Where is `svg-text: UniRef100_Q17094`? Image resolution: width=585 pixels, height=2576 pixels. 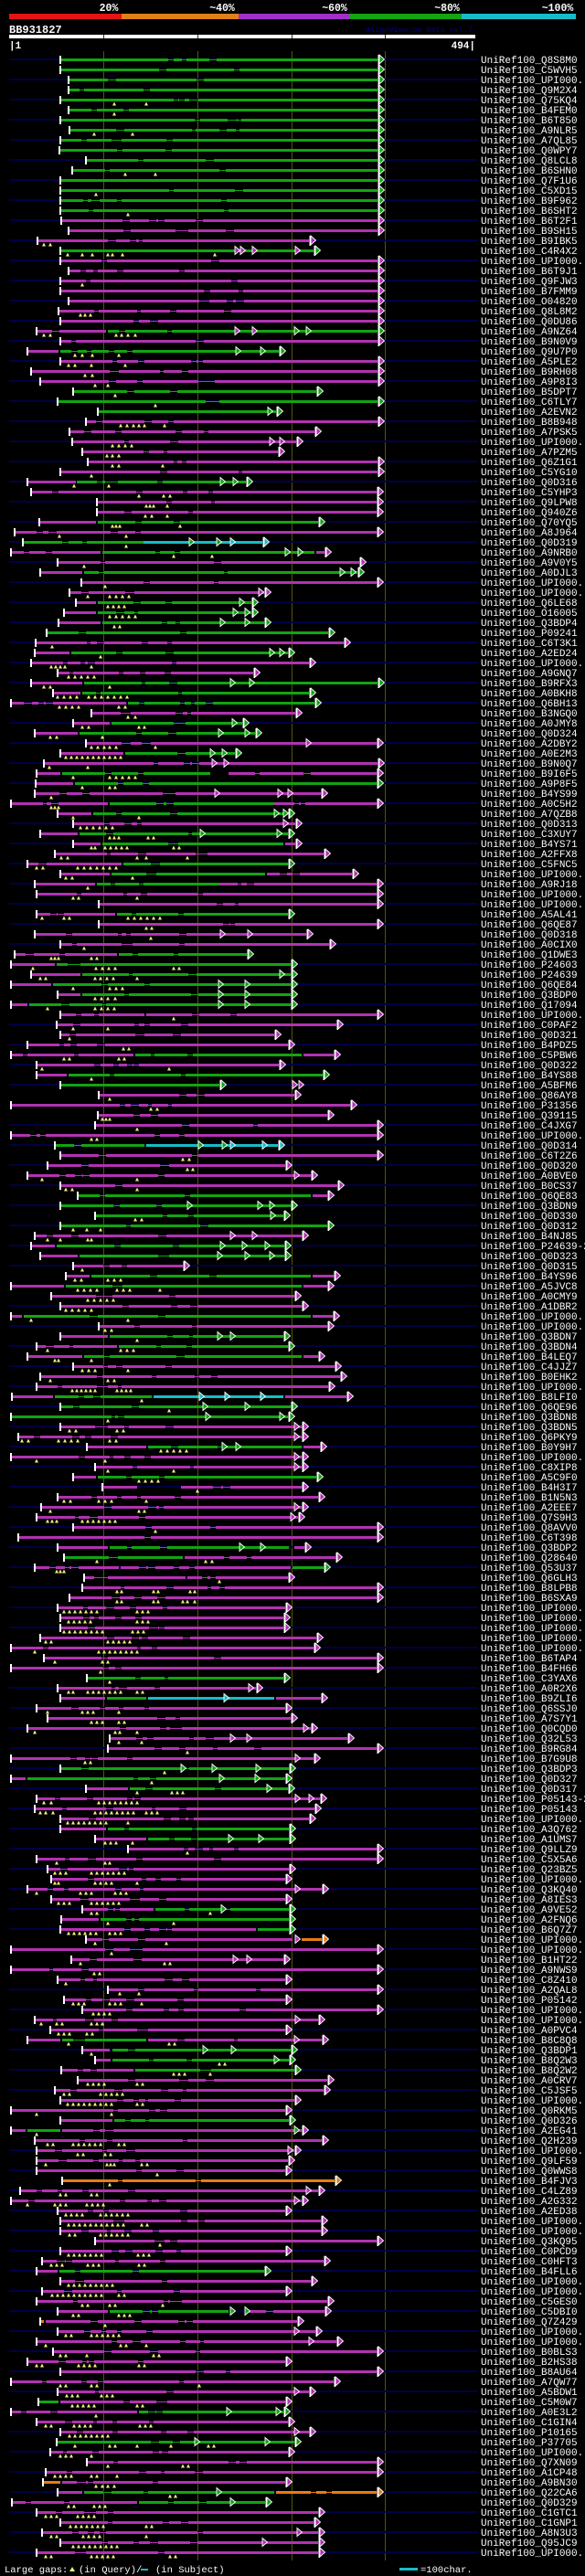 svg-text: UniRef100_Q17094 is located at coordinates (530, 1006).